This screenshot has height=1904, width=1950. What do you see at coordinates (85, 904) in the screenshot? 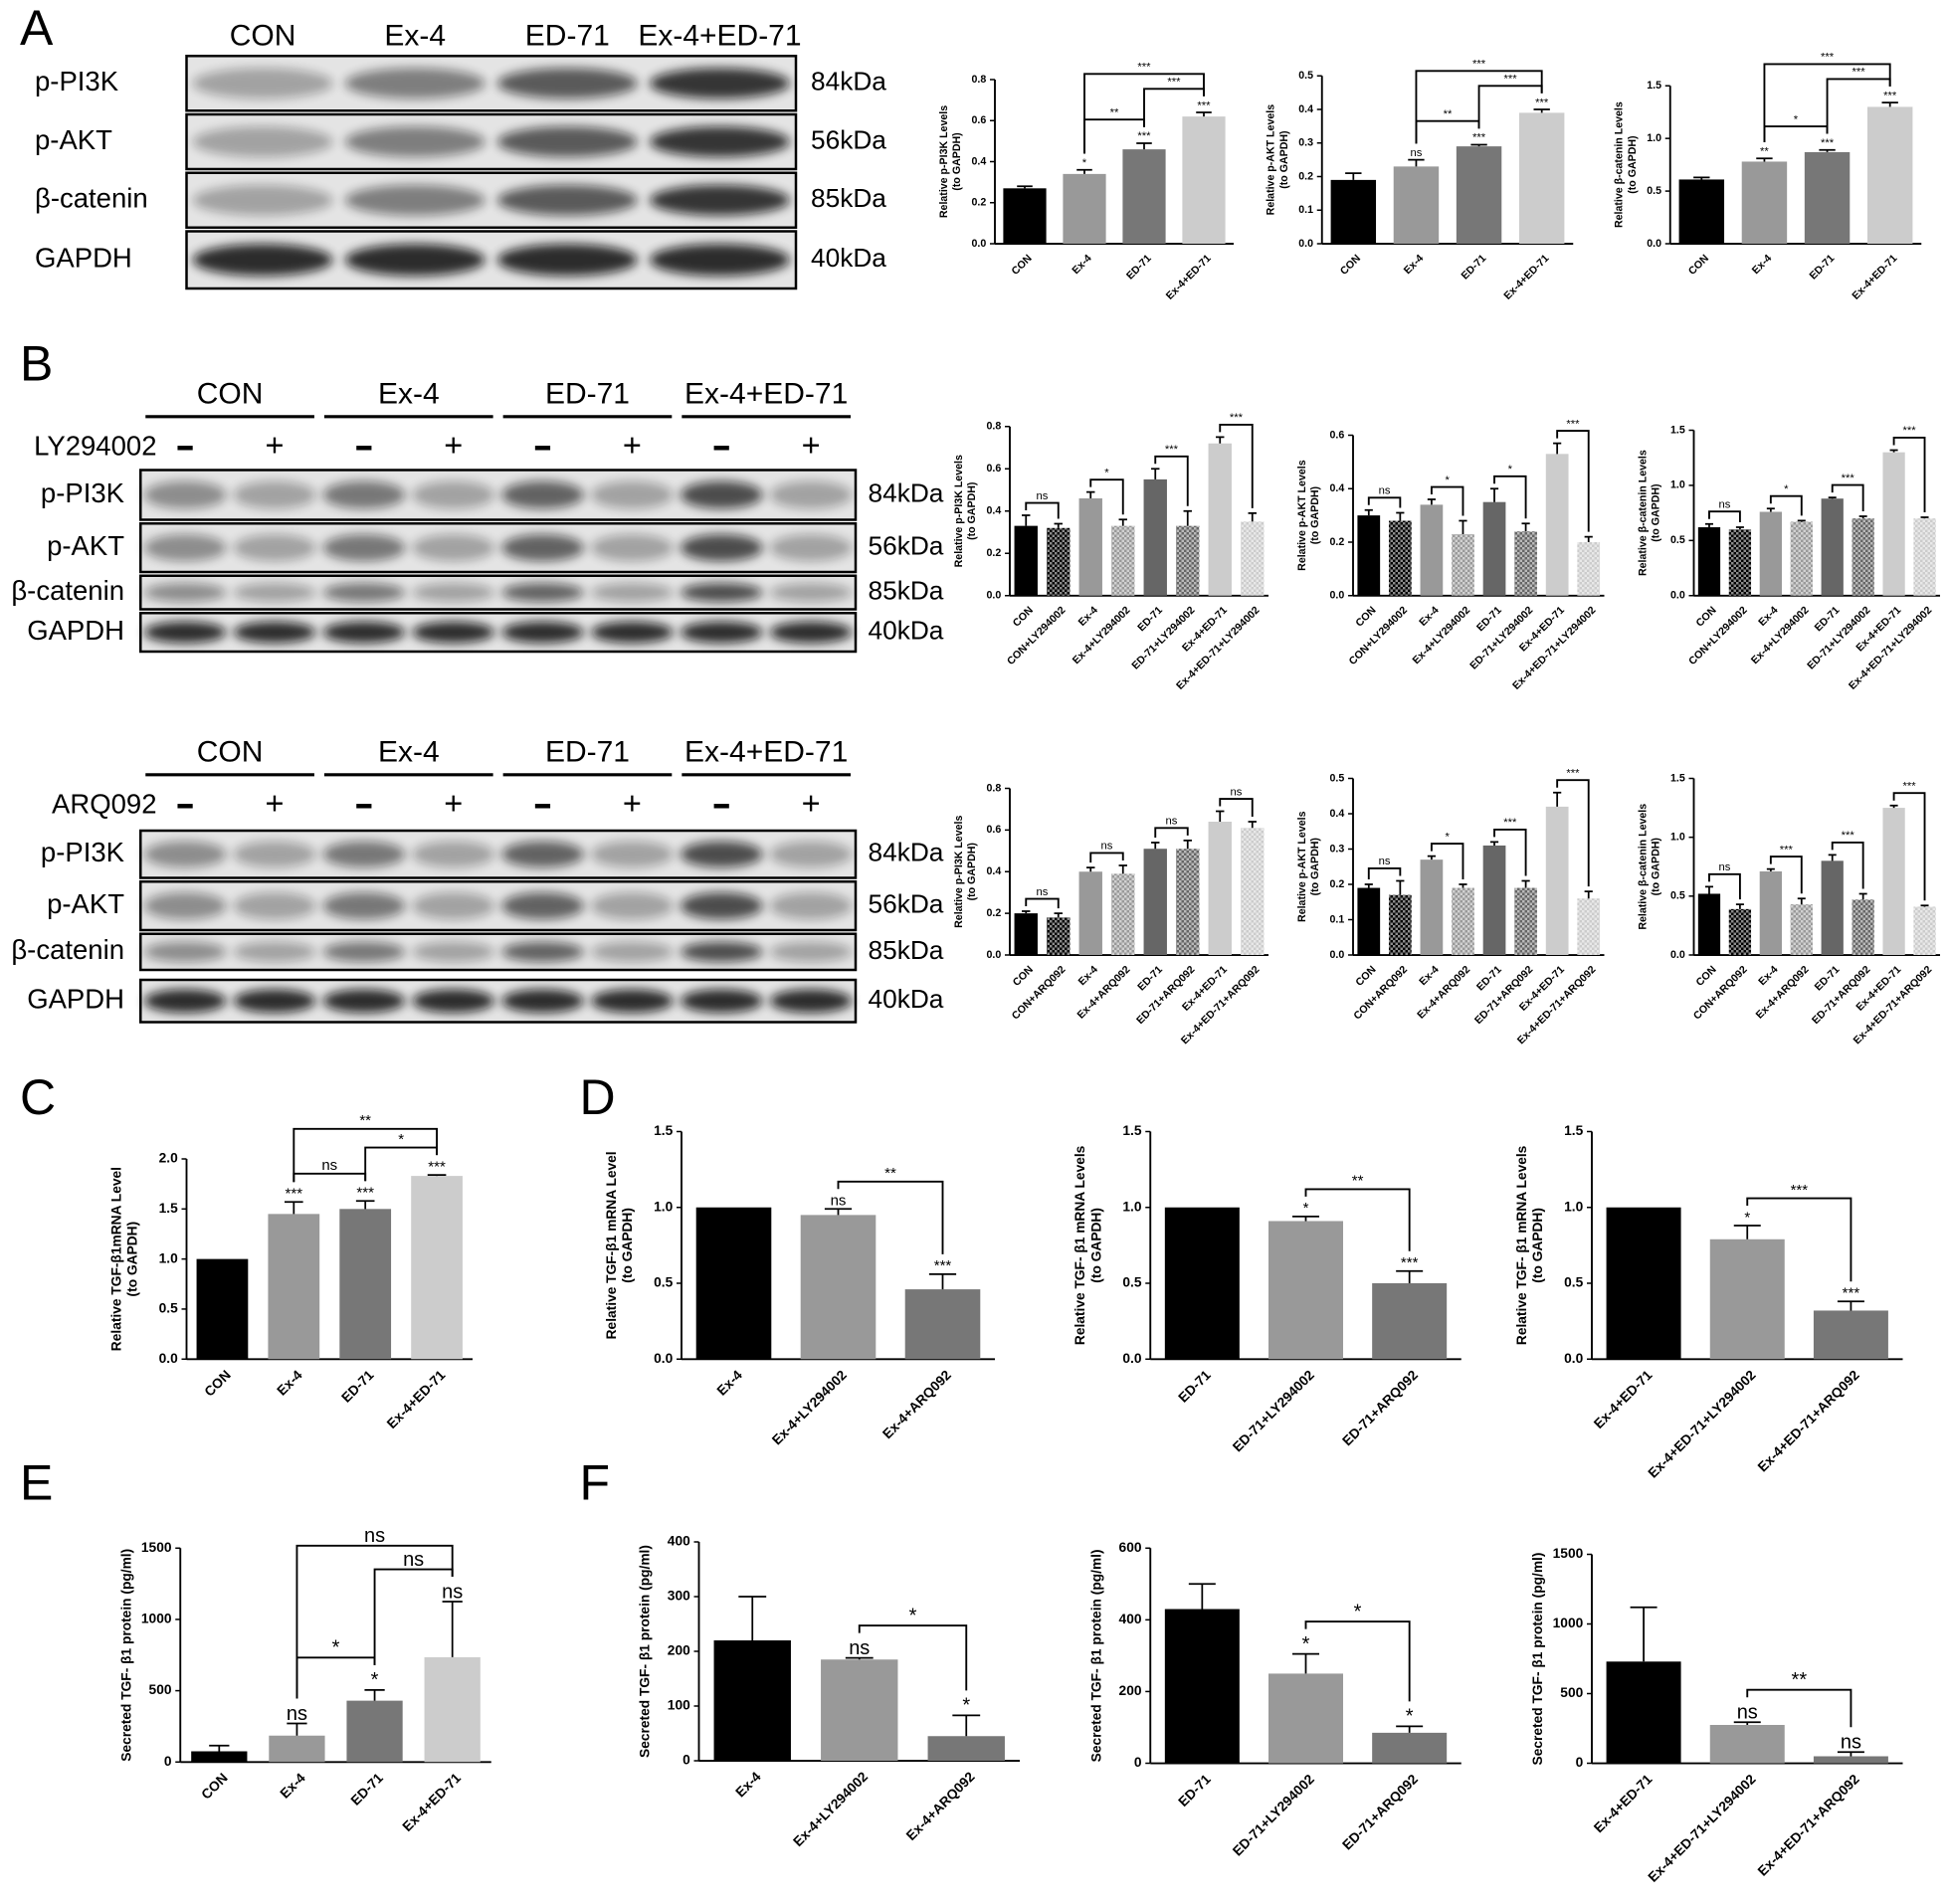
I see `protein-label: p-AKT` at bounding box center [85, 904].